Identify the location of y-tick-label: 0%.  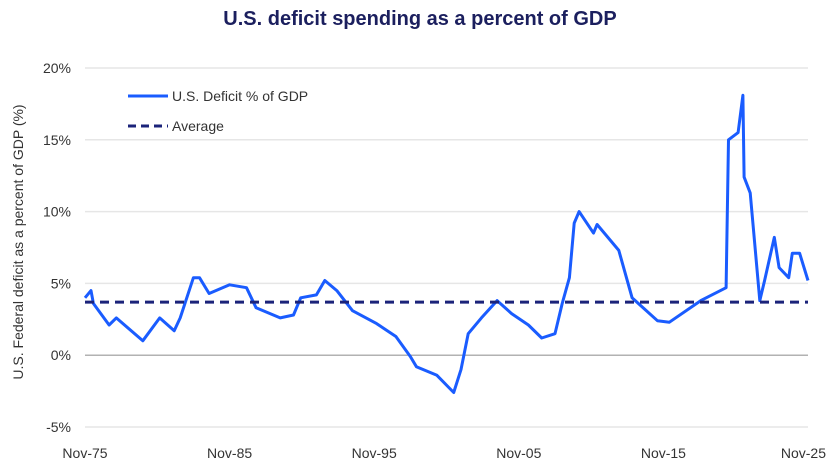
(61, 355).